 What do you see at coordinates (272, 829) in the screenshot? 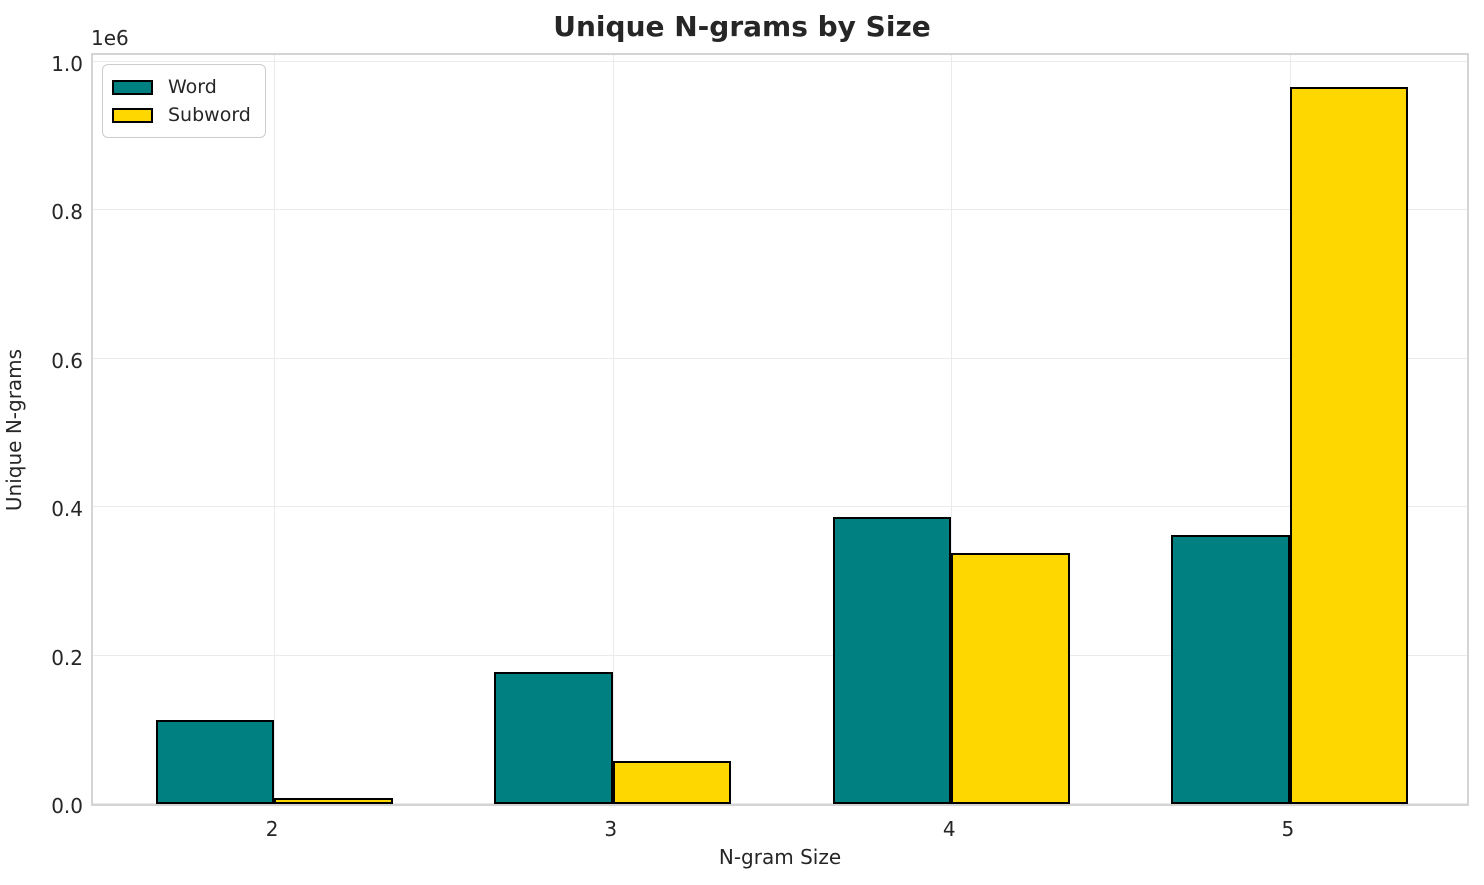
I see `x-tick-label-2: 2` at bounding box center [272, 829].